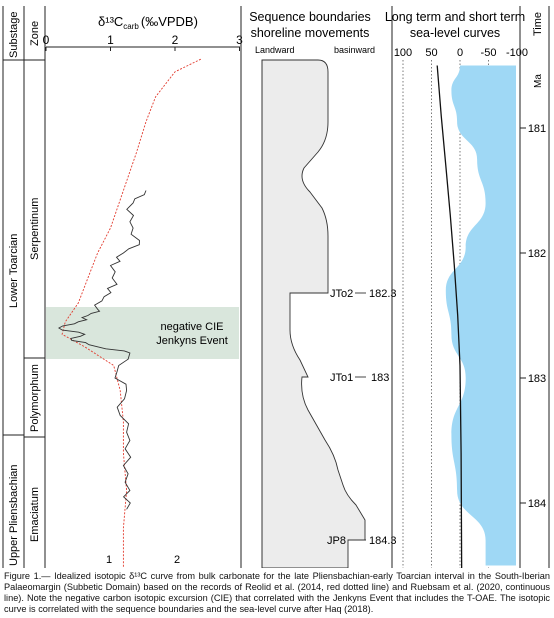 Image resolution: width=554 pixels, height=618 pixels. Describe the element at coordinates (336, 541) in the screenshot. I see `jp8-label: JP8` at that location.